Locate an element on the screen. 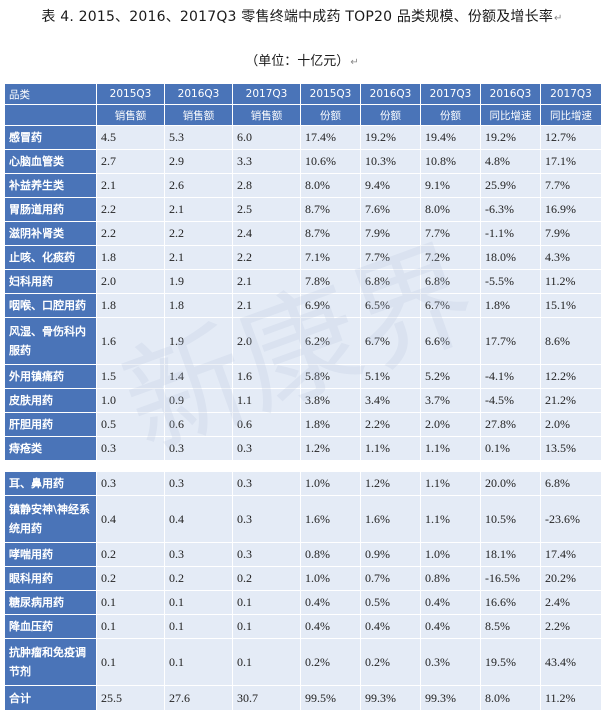  table-row: 抗肿瘤和免疫调节剂 0.1 0.1 0.1 0.2% 0.2% 0.3% 19.5% 43.4% is located at coordinates (303, 662).